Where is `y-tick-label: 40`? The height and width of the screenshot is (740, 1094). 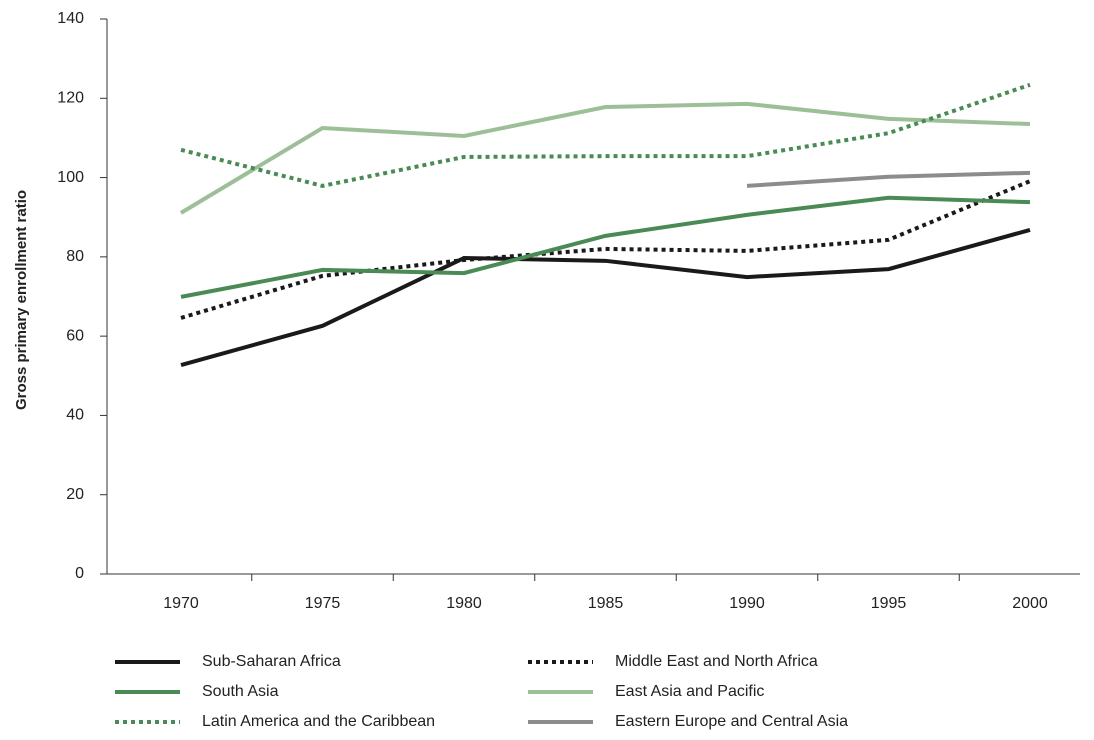 y-tick-label: 40 is located at coordinates (75, 415).